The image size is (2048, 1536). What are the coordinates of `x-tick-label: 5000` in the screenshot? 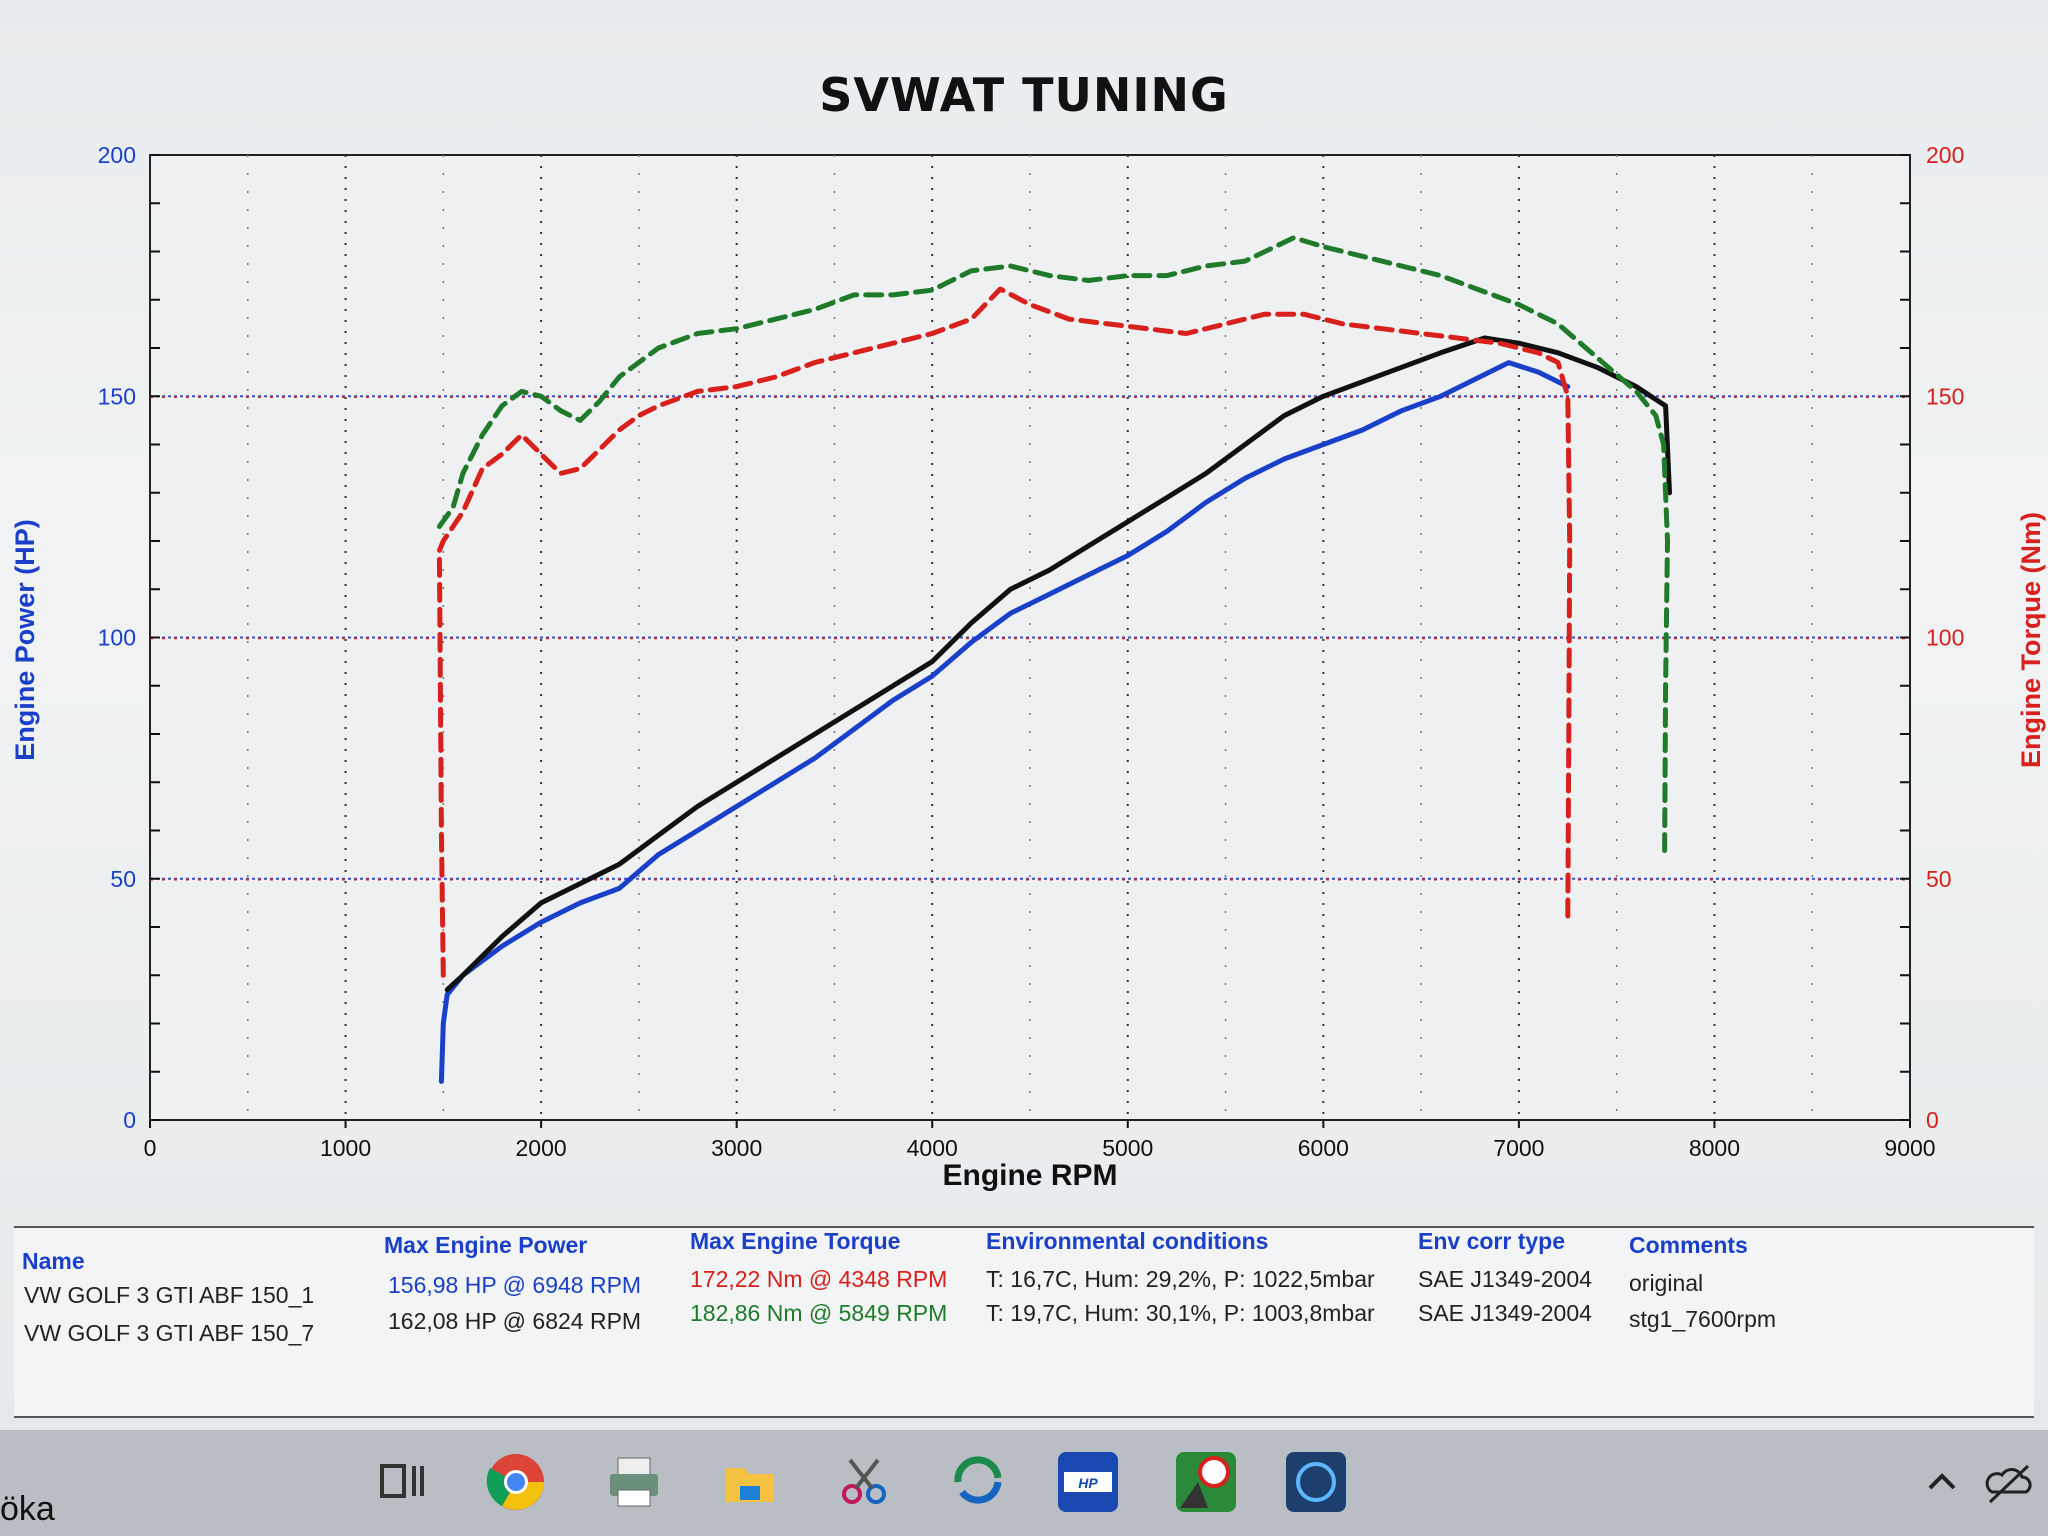 It's located at (1127, 1148).